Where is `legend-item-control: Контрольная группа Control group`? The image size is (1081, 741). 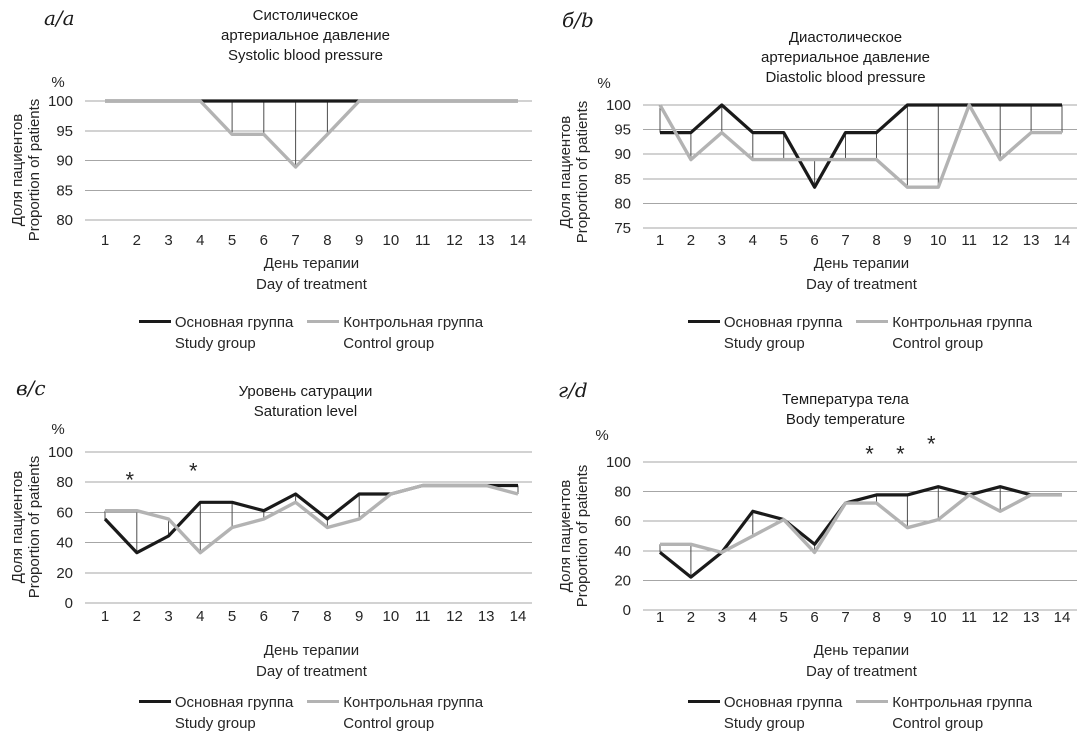
legend-item-control: Контрольная группа Control group is located at coordinates (395, 713).